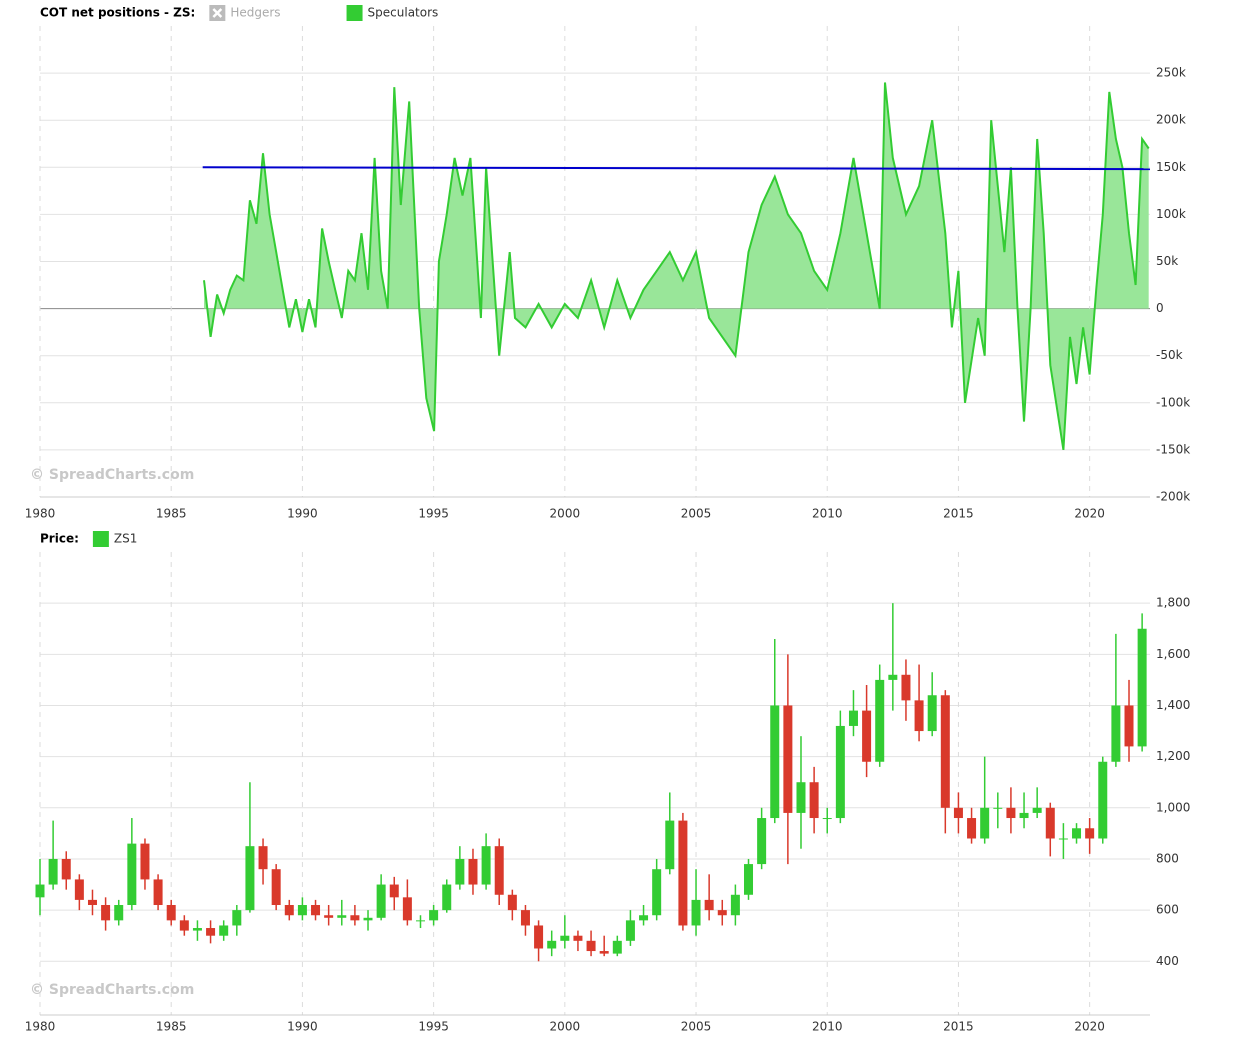 The image size is (1234, 1045). Describe the element at coordinates (676, 168) in the screenshot. I see `reference-line` at that location.